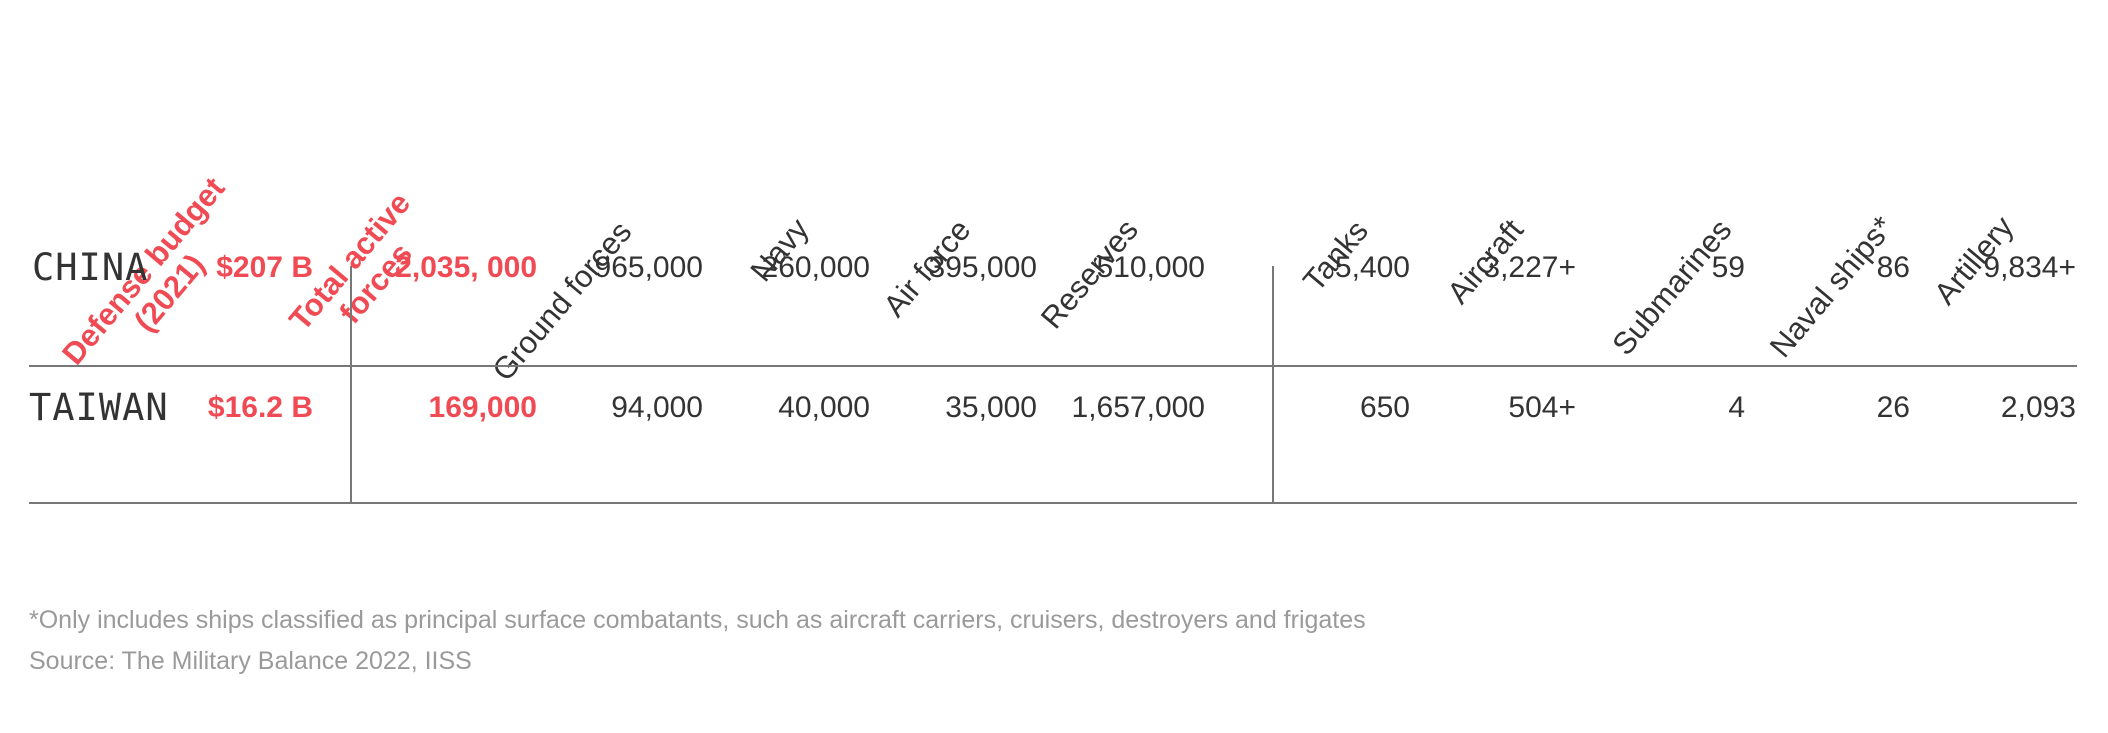 The height and width of the screenshot is (733, 2108). What do you see at coordinates (1893, 407) in the screenshot?
I see `value-naval: 26` at bounding box center [1893, 407].